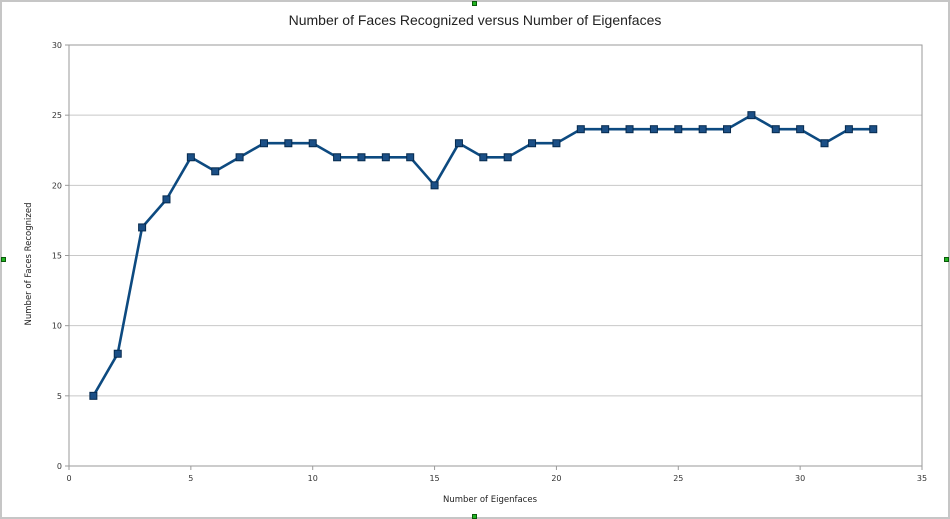 Image resolution: width=950 pixels, height=519 pixels. What do you see at coordinates (474, 516) in the screenshot?
I see `resize-handle-bottom` at bounding box center [474, 516].